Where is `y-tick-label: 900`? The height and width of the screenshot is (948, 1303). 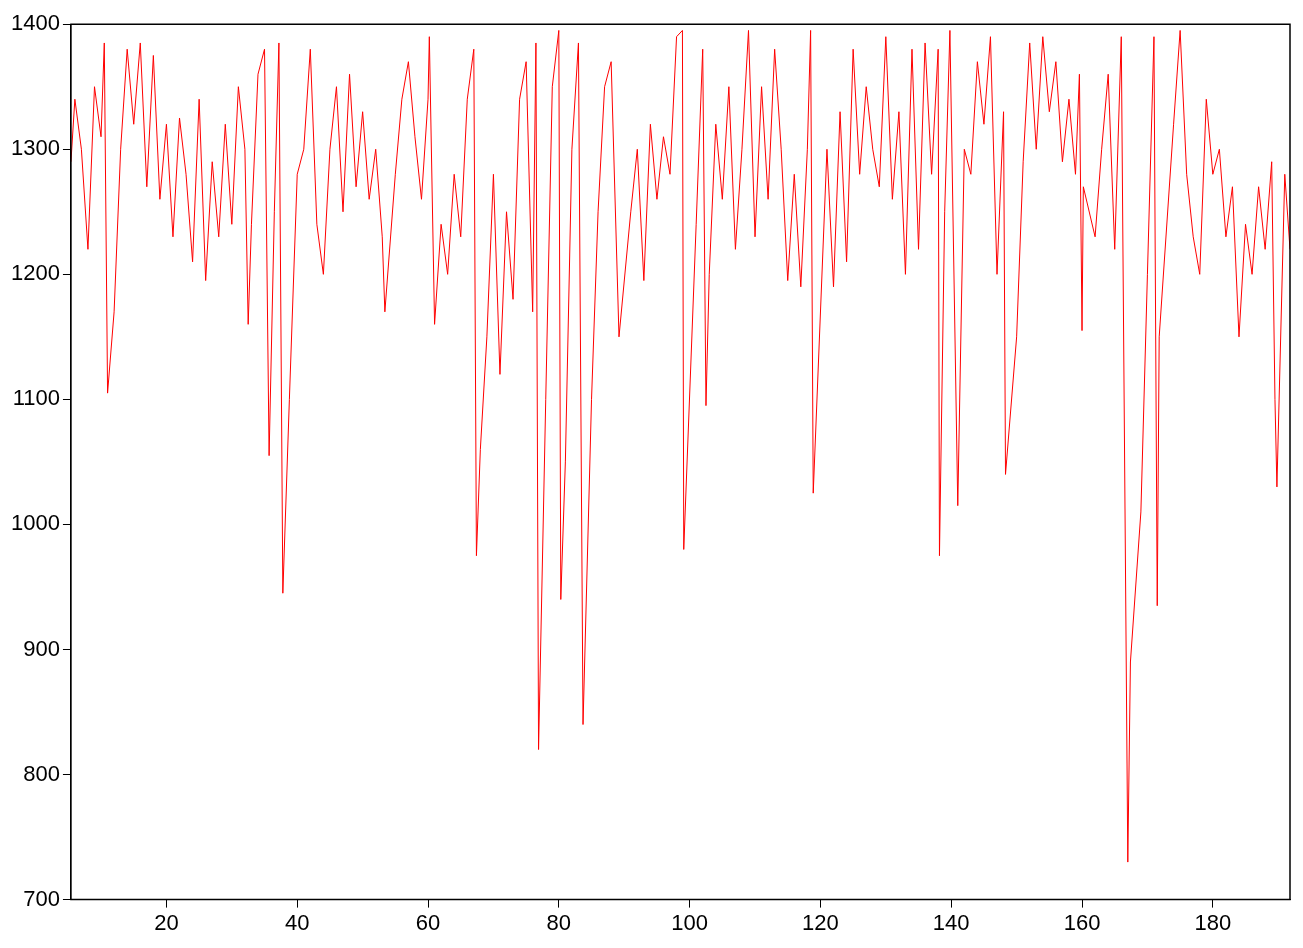
y-tick-label: 900 is located at coordinates (41, 648).